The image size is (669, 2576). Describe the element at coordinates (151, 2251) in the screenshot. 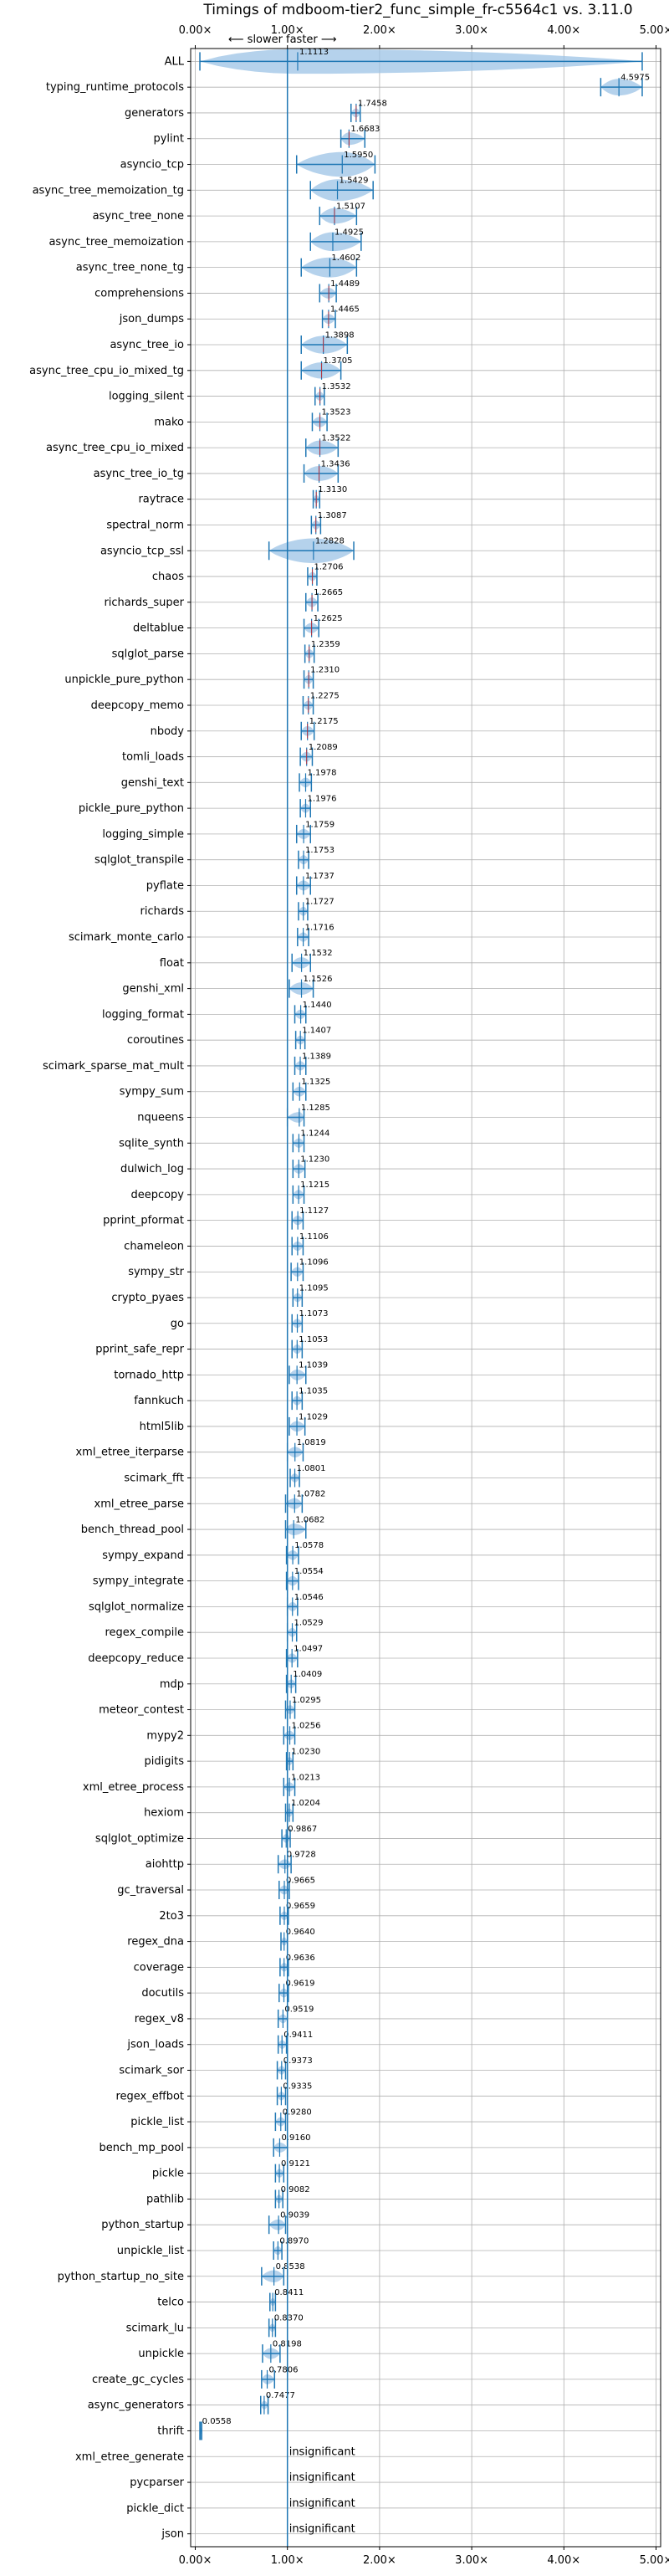

I see `category-label: unpickle_list` at that location.